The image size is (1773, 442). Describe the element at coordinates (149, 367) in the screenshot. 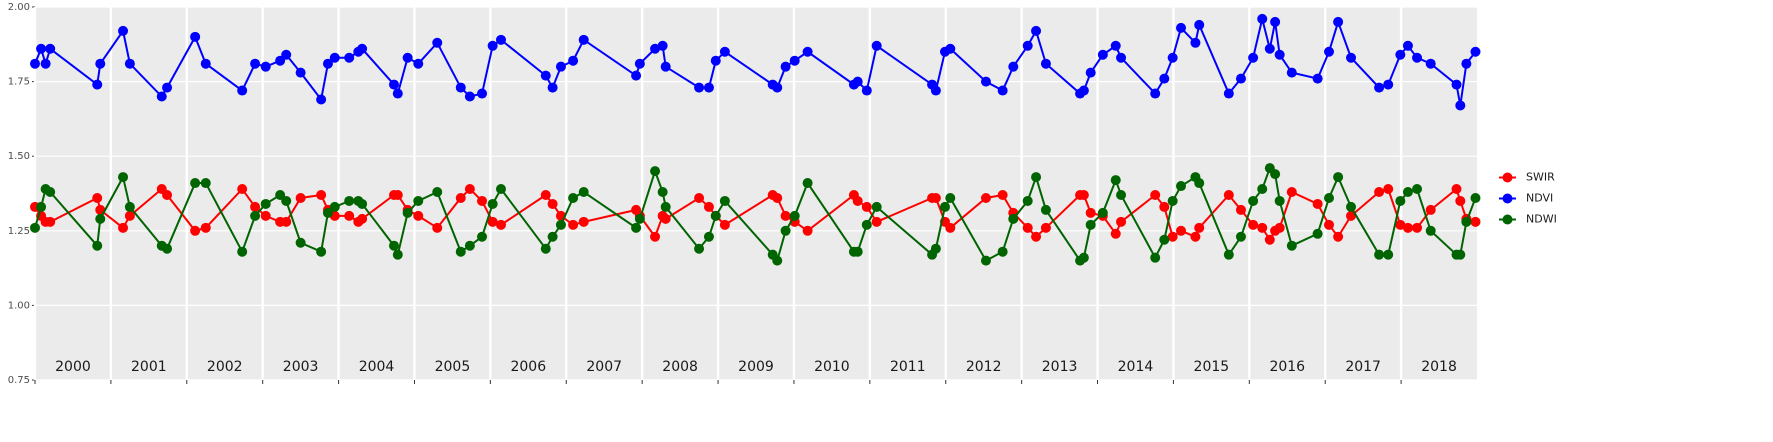

I see `x-tick-label: 2001` at that location.